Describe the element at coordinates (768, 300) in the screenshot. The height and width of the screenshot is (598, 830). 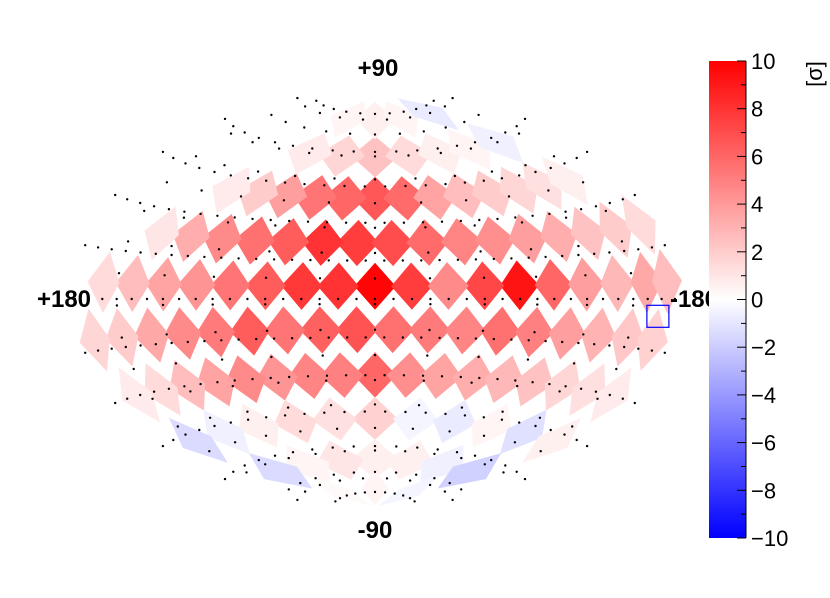
I see `colorbar: 10 8 6 4 2 0 −2 −4 −6 −8 −10 [σ]` at that location.